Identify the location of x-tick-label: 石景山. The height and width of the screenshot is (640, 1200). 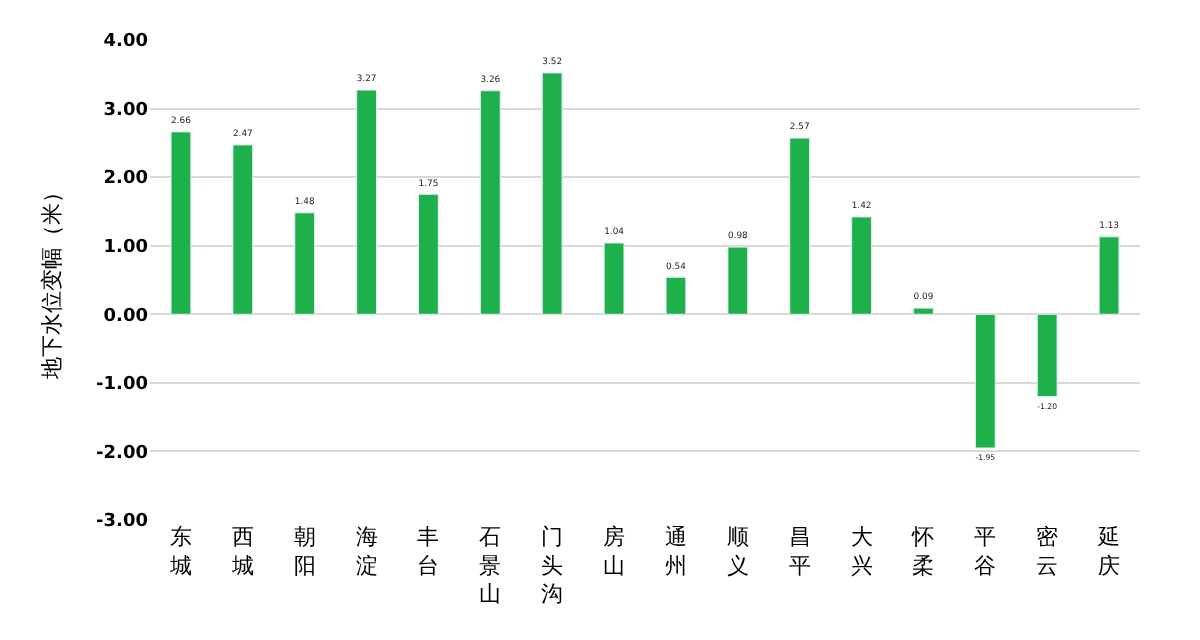
(490, 566).